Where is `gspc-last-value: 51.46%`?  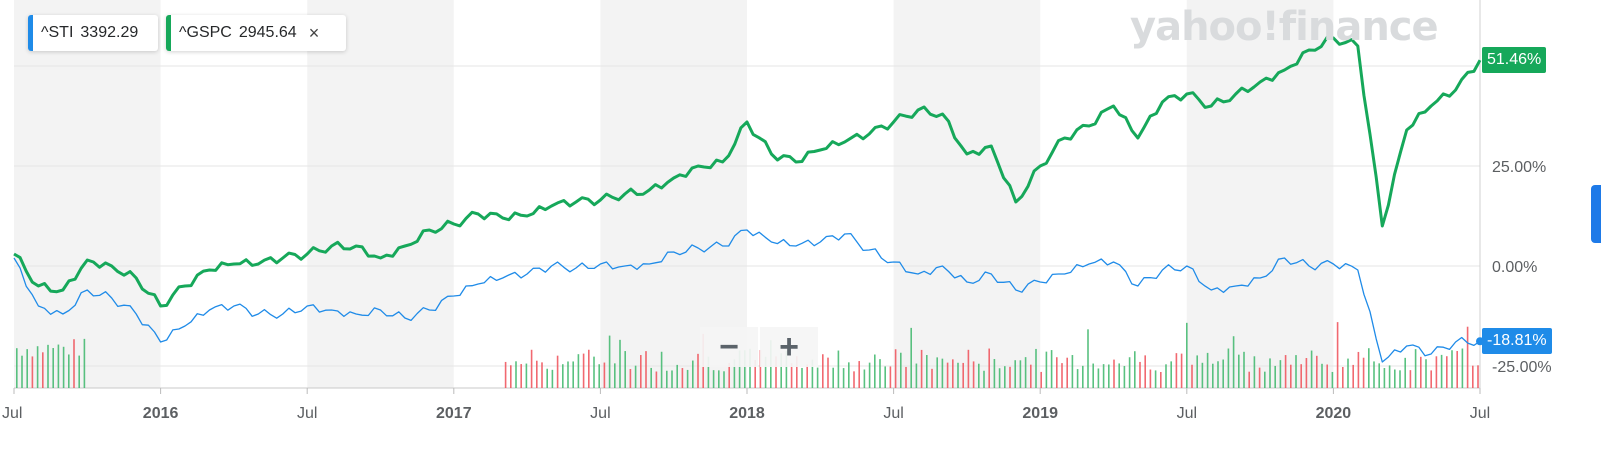
gspc-last-value: 51.46% is located at coordinates (1514, 60).